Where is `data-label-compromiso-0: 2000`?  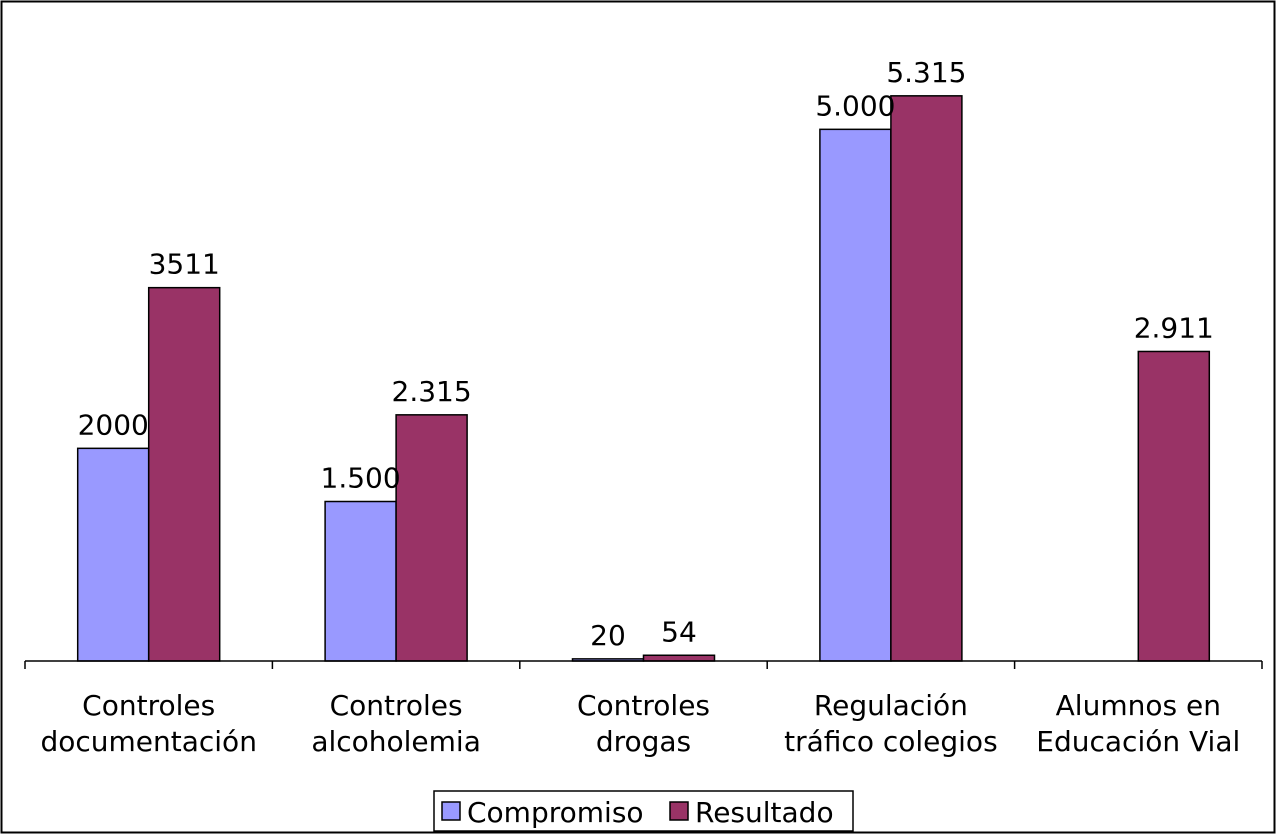
data-label-compromiso-0: 2000 is located at coordinates (113, 424).